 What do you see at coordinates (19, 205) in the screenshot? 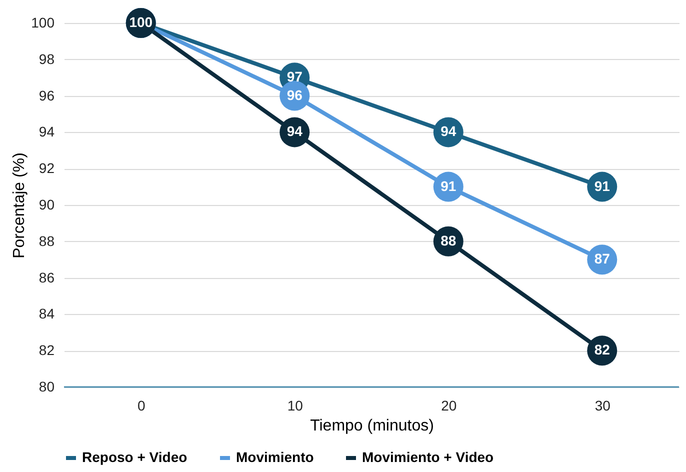
I see `y-axis-title: Porcentaje (%)` at bounding box center [19, 205].